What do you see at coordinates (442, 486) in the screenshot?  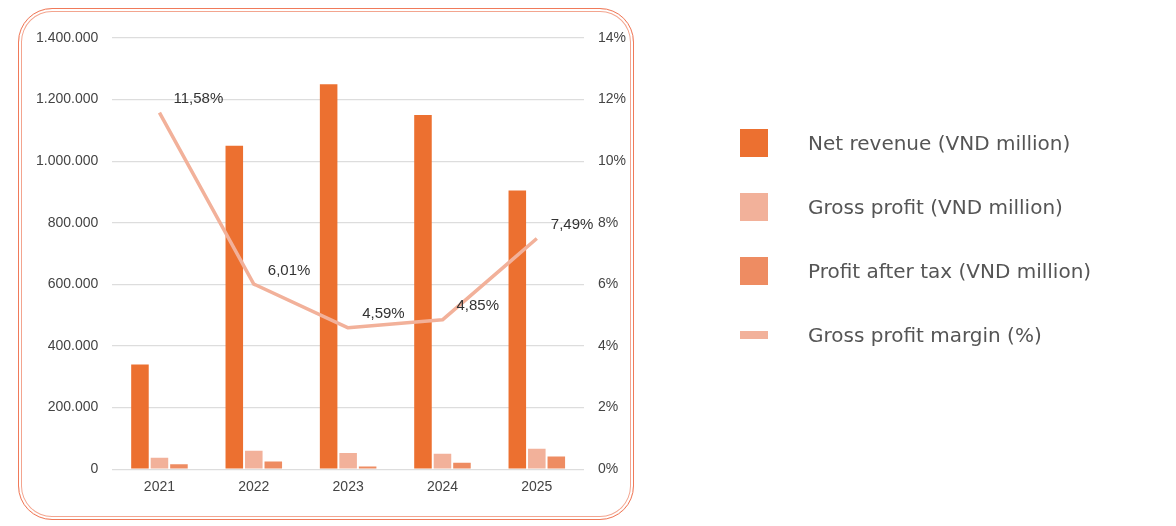 I see `x-tick-label: 2024` at bounding box center [442, 486].